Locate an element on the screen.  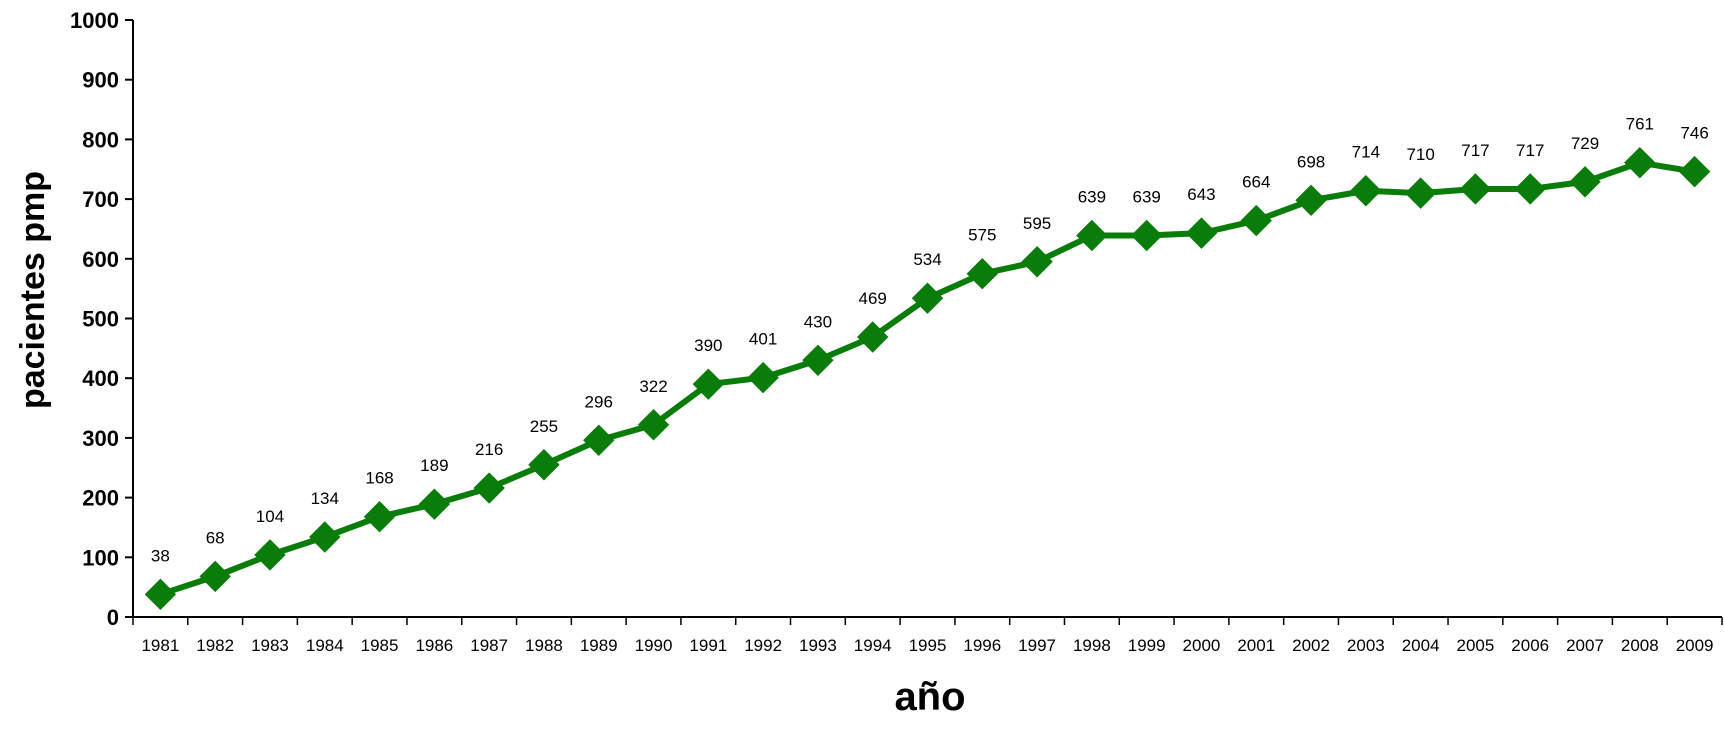
data-label: 401 is located at coordinates (763, 339).